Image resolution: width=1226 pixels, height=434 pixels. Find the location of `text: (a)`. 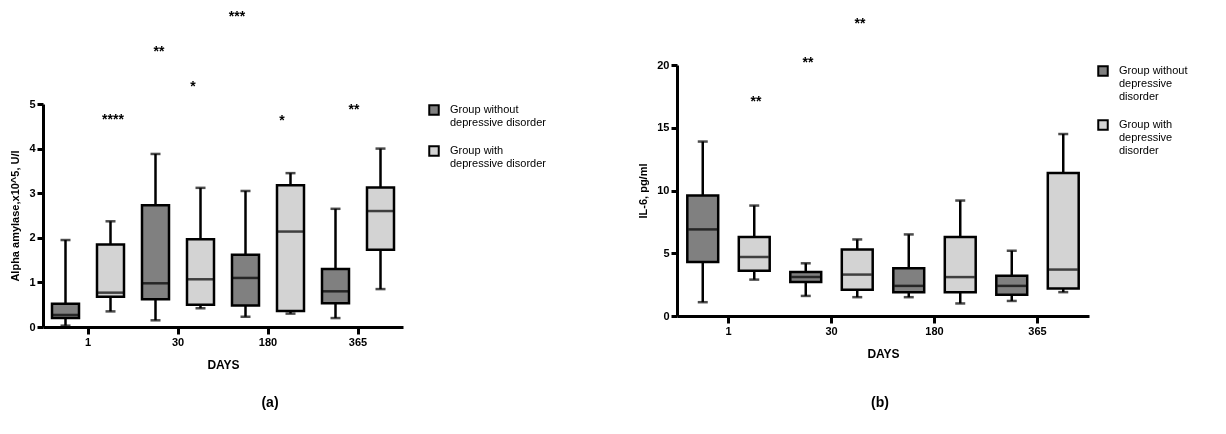

text: (a) is located at coordinates (270, 402).